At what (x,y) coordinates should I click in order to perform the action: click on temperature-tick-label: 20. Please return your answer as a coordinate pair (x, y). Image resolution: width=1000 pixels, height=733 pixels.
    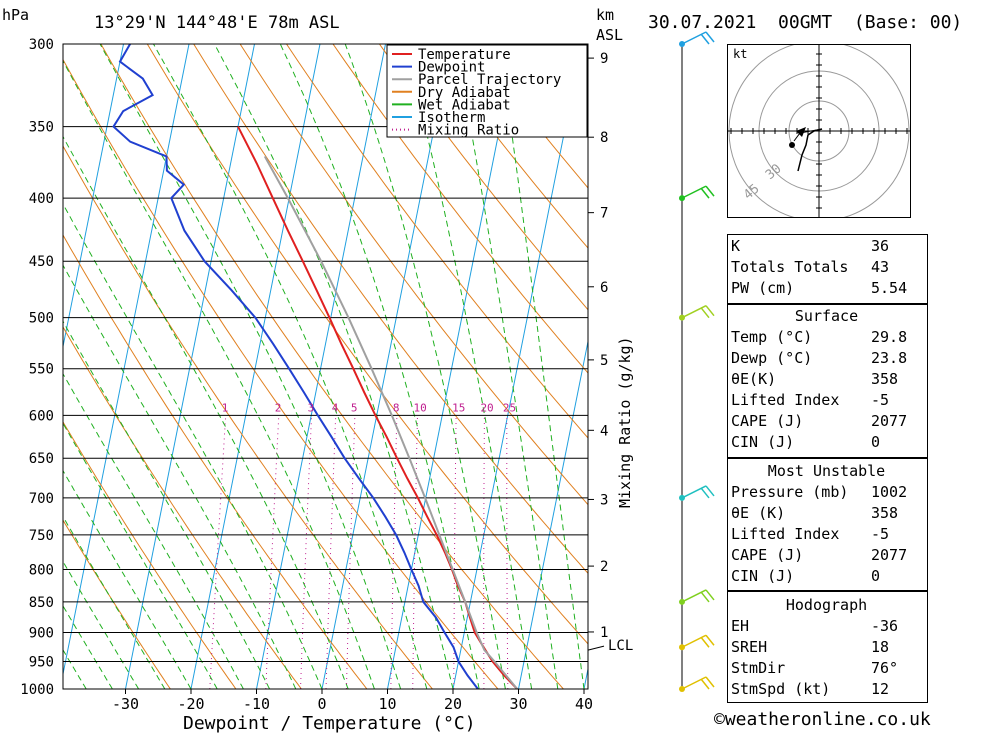
    Looking at the image, I should click on (453, 704).